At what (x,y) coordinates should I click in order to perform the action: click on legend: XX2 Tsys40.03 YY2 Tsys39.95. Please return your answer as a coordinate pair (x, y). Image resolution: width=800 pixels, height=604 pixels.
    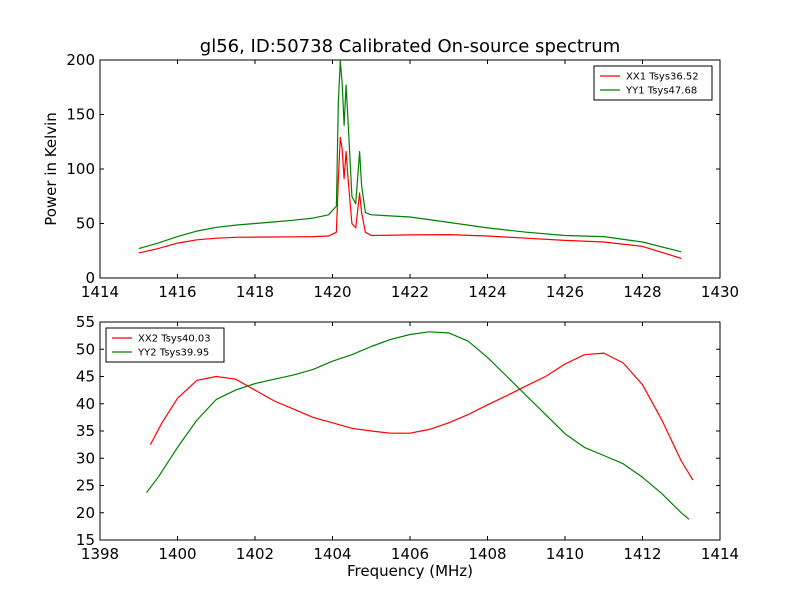
    Looking at the image, I should click on (165, 345).